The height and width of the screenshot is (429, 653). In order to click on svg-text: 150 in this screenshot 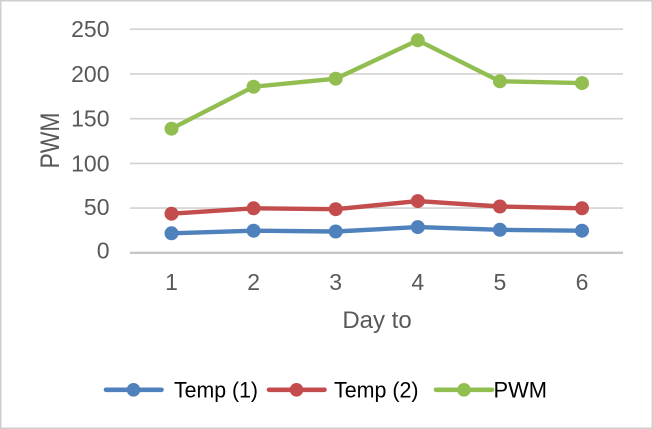, I will do `click(90, 119)`.